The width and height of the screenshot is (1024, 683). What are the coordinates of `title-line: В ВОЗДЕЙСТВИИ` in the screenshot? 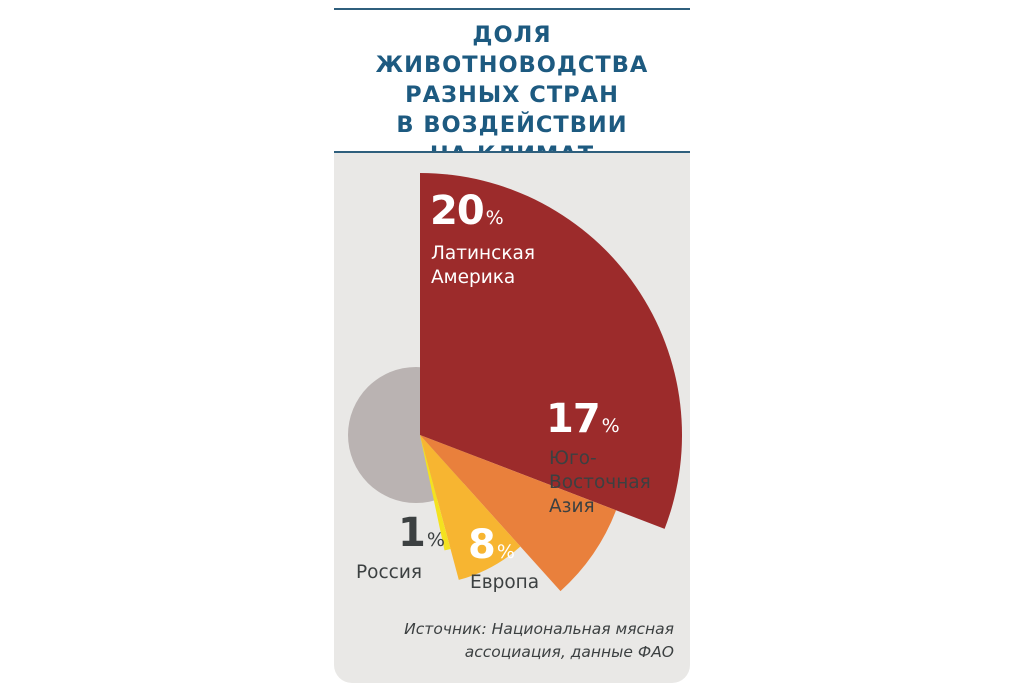 It's located at (512, 125).